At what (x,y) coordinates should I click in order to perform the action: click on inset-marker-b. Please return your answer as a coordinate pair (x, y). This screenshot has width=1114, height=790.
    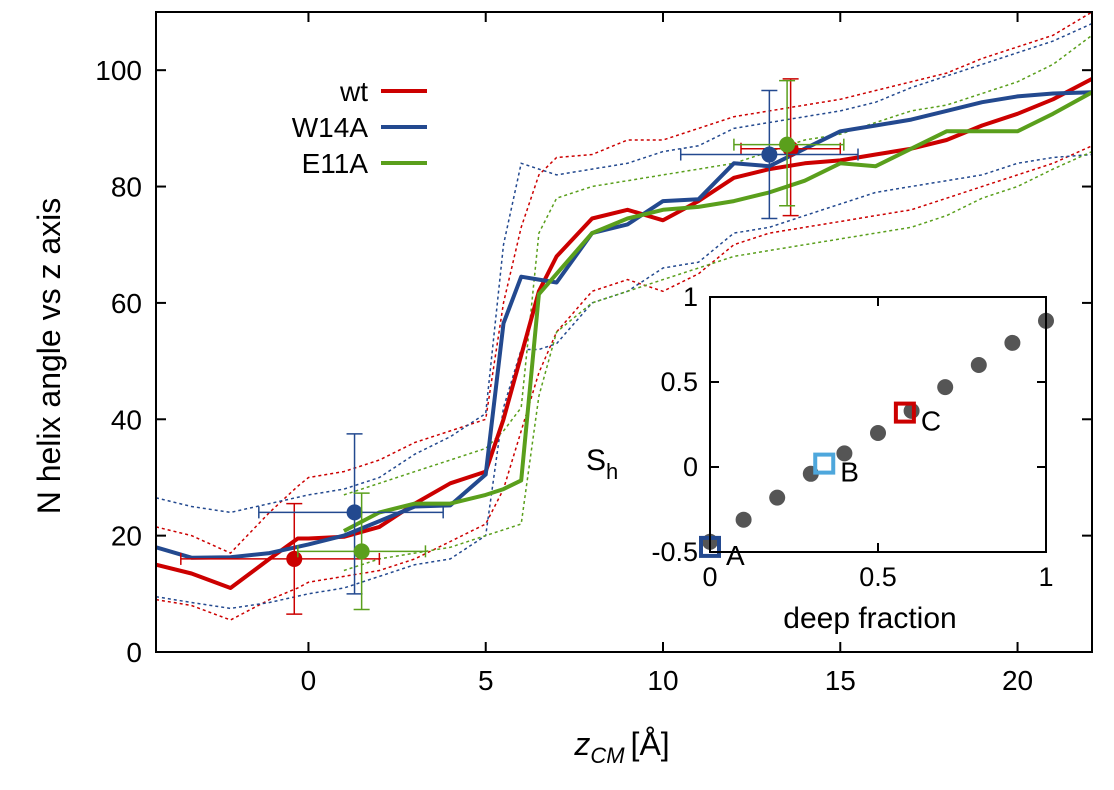
    Looking at the image, I should click on (824, 463).